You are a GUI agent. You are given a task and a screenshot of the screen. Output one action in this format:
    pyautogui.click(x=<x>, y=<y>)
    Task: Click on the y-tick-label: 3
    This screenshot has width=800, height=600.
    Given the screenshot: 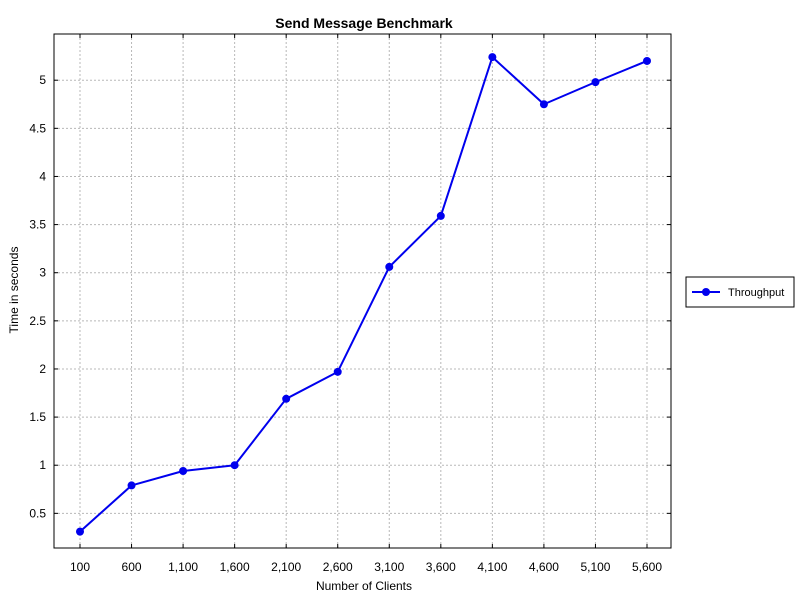 What is the action you would take?
    pyautogui.click(x=42, y=273)
    